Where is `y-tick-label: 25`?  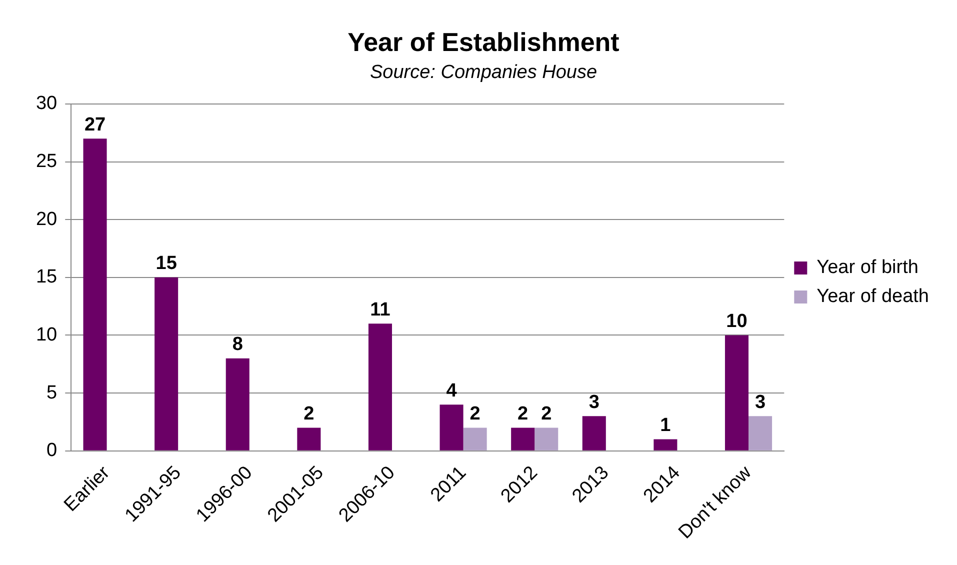 y-tick-label: 25 is located at coordinates (47, 161).